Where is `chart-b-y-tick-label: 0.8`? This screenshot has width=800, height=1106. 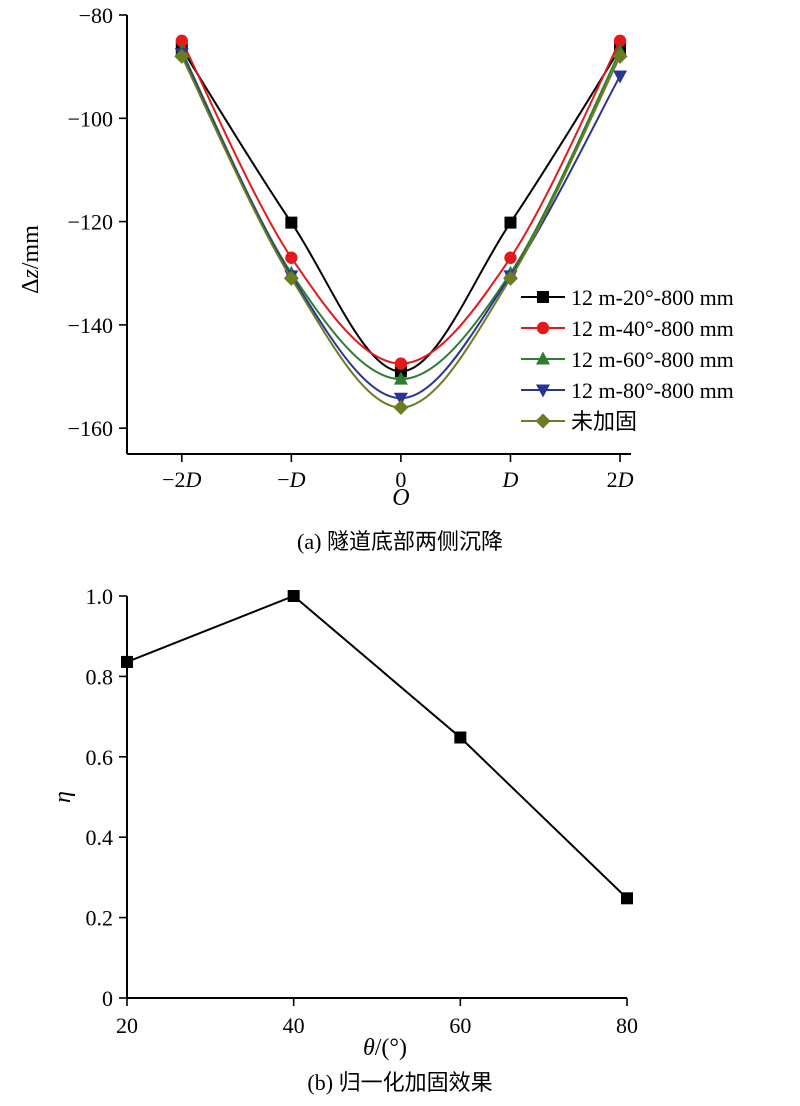
chart-b-y-tick-label: 0.8 is located at coordinates (100, 676).